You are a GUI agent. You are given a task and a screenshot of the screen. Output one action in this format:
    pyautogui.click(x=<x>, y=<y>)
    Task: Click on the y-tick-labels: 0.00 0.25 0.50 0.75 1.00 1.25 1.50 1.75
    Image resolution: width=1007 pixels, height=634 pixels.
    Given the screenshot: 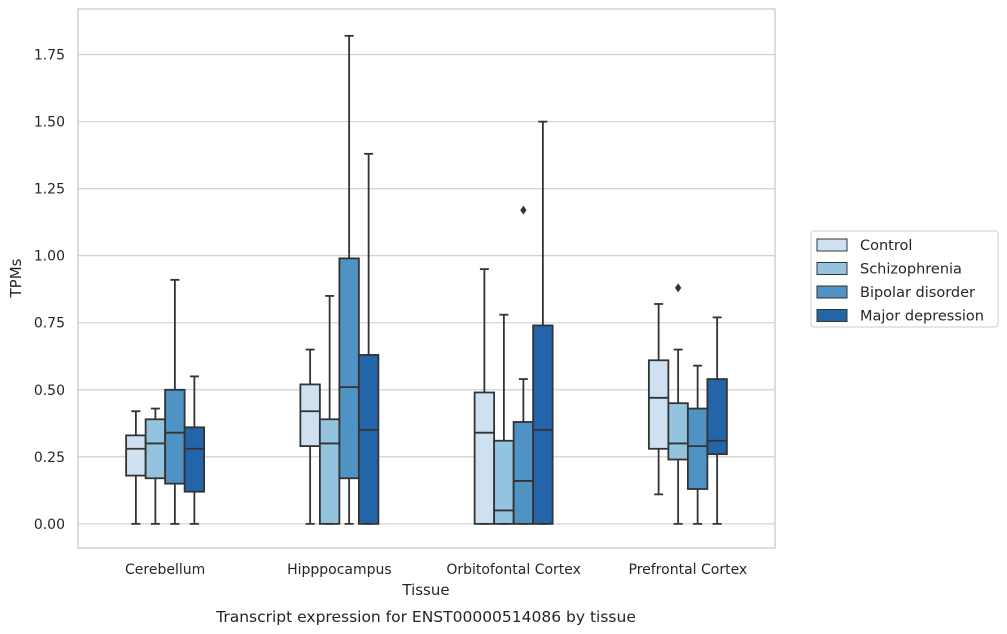 What is the action you would take?
    pyautogui.click(x=49, y=290)
    